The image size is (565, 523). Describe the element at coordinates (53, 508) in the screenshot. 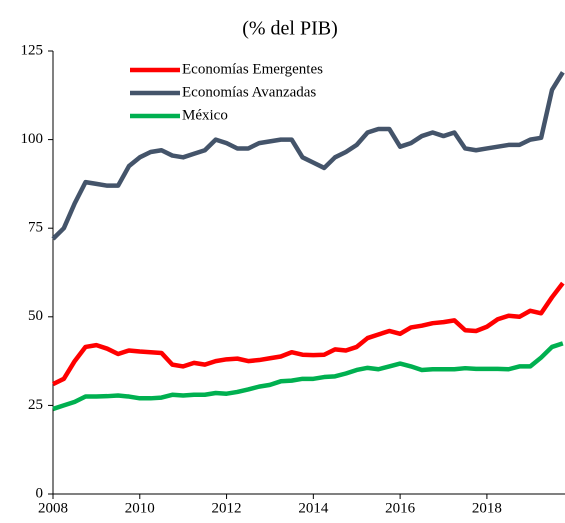

I see `x-tick-label: 2008` at that location.